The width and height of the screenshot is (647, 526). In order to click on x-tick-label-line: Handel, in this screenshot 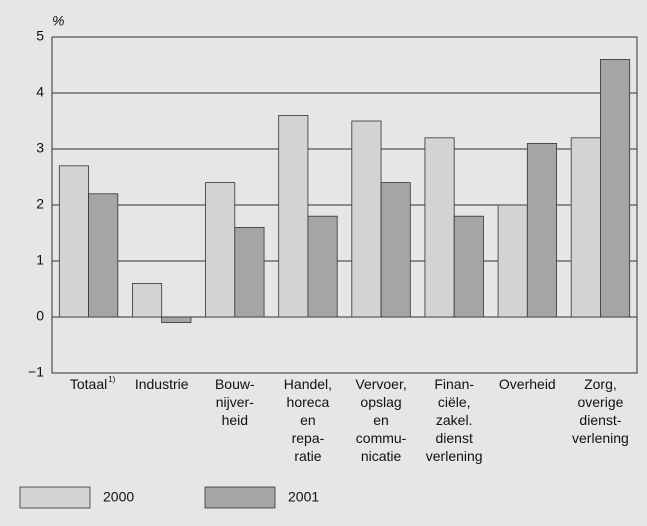, I will do `click(308, 384)`.